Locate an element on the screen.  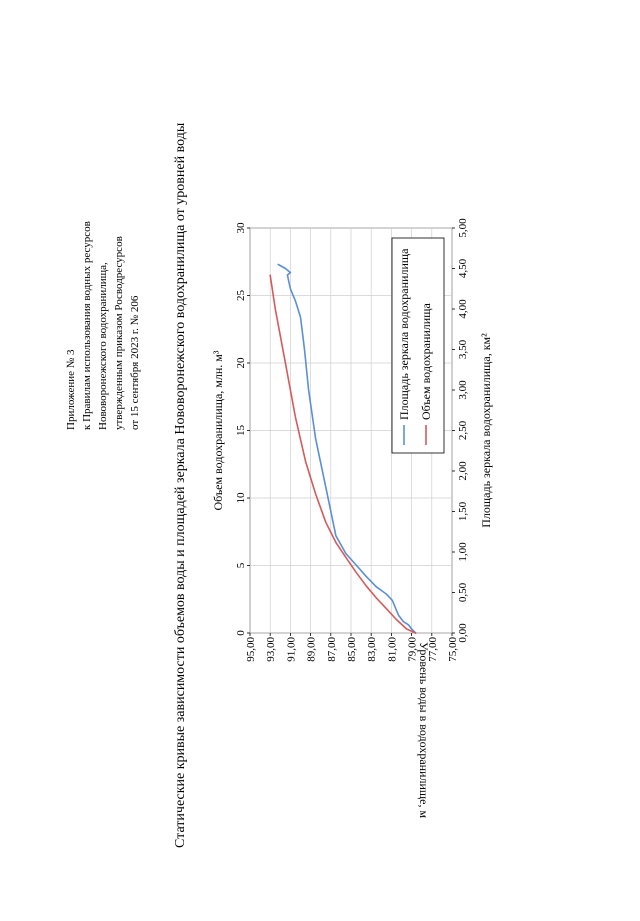
area-tick-label: 0,50 is located at coordinates (463, 592).